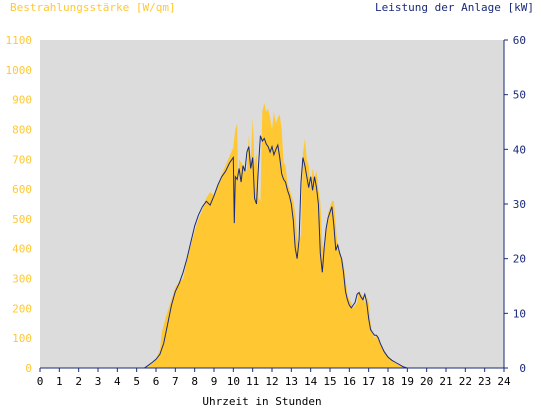 Image resolution: width=544 pixels, height=408 pixels. I want to click on x-tick-label: 2, so click(78, 381).